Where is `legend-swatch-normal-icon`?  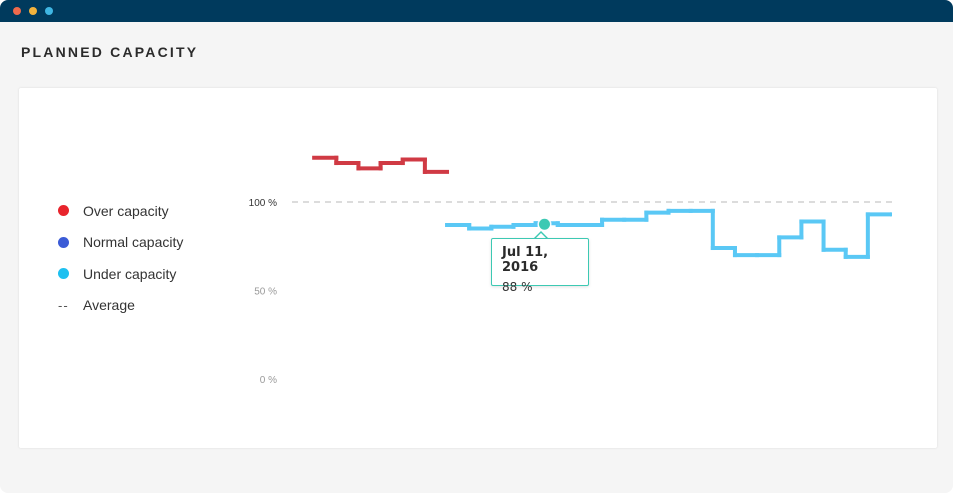
legend-swatch-normal-icon is located at coordinates (63, 242).